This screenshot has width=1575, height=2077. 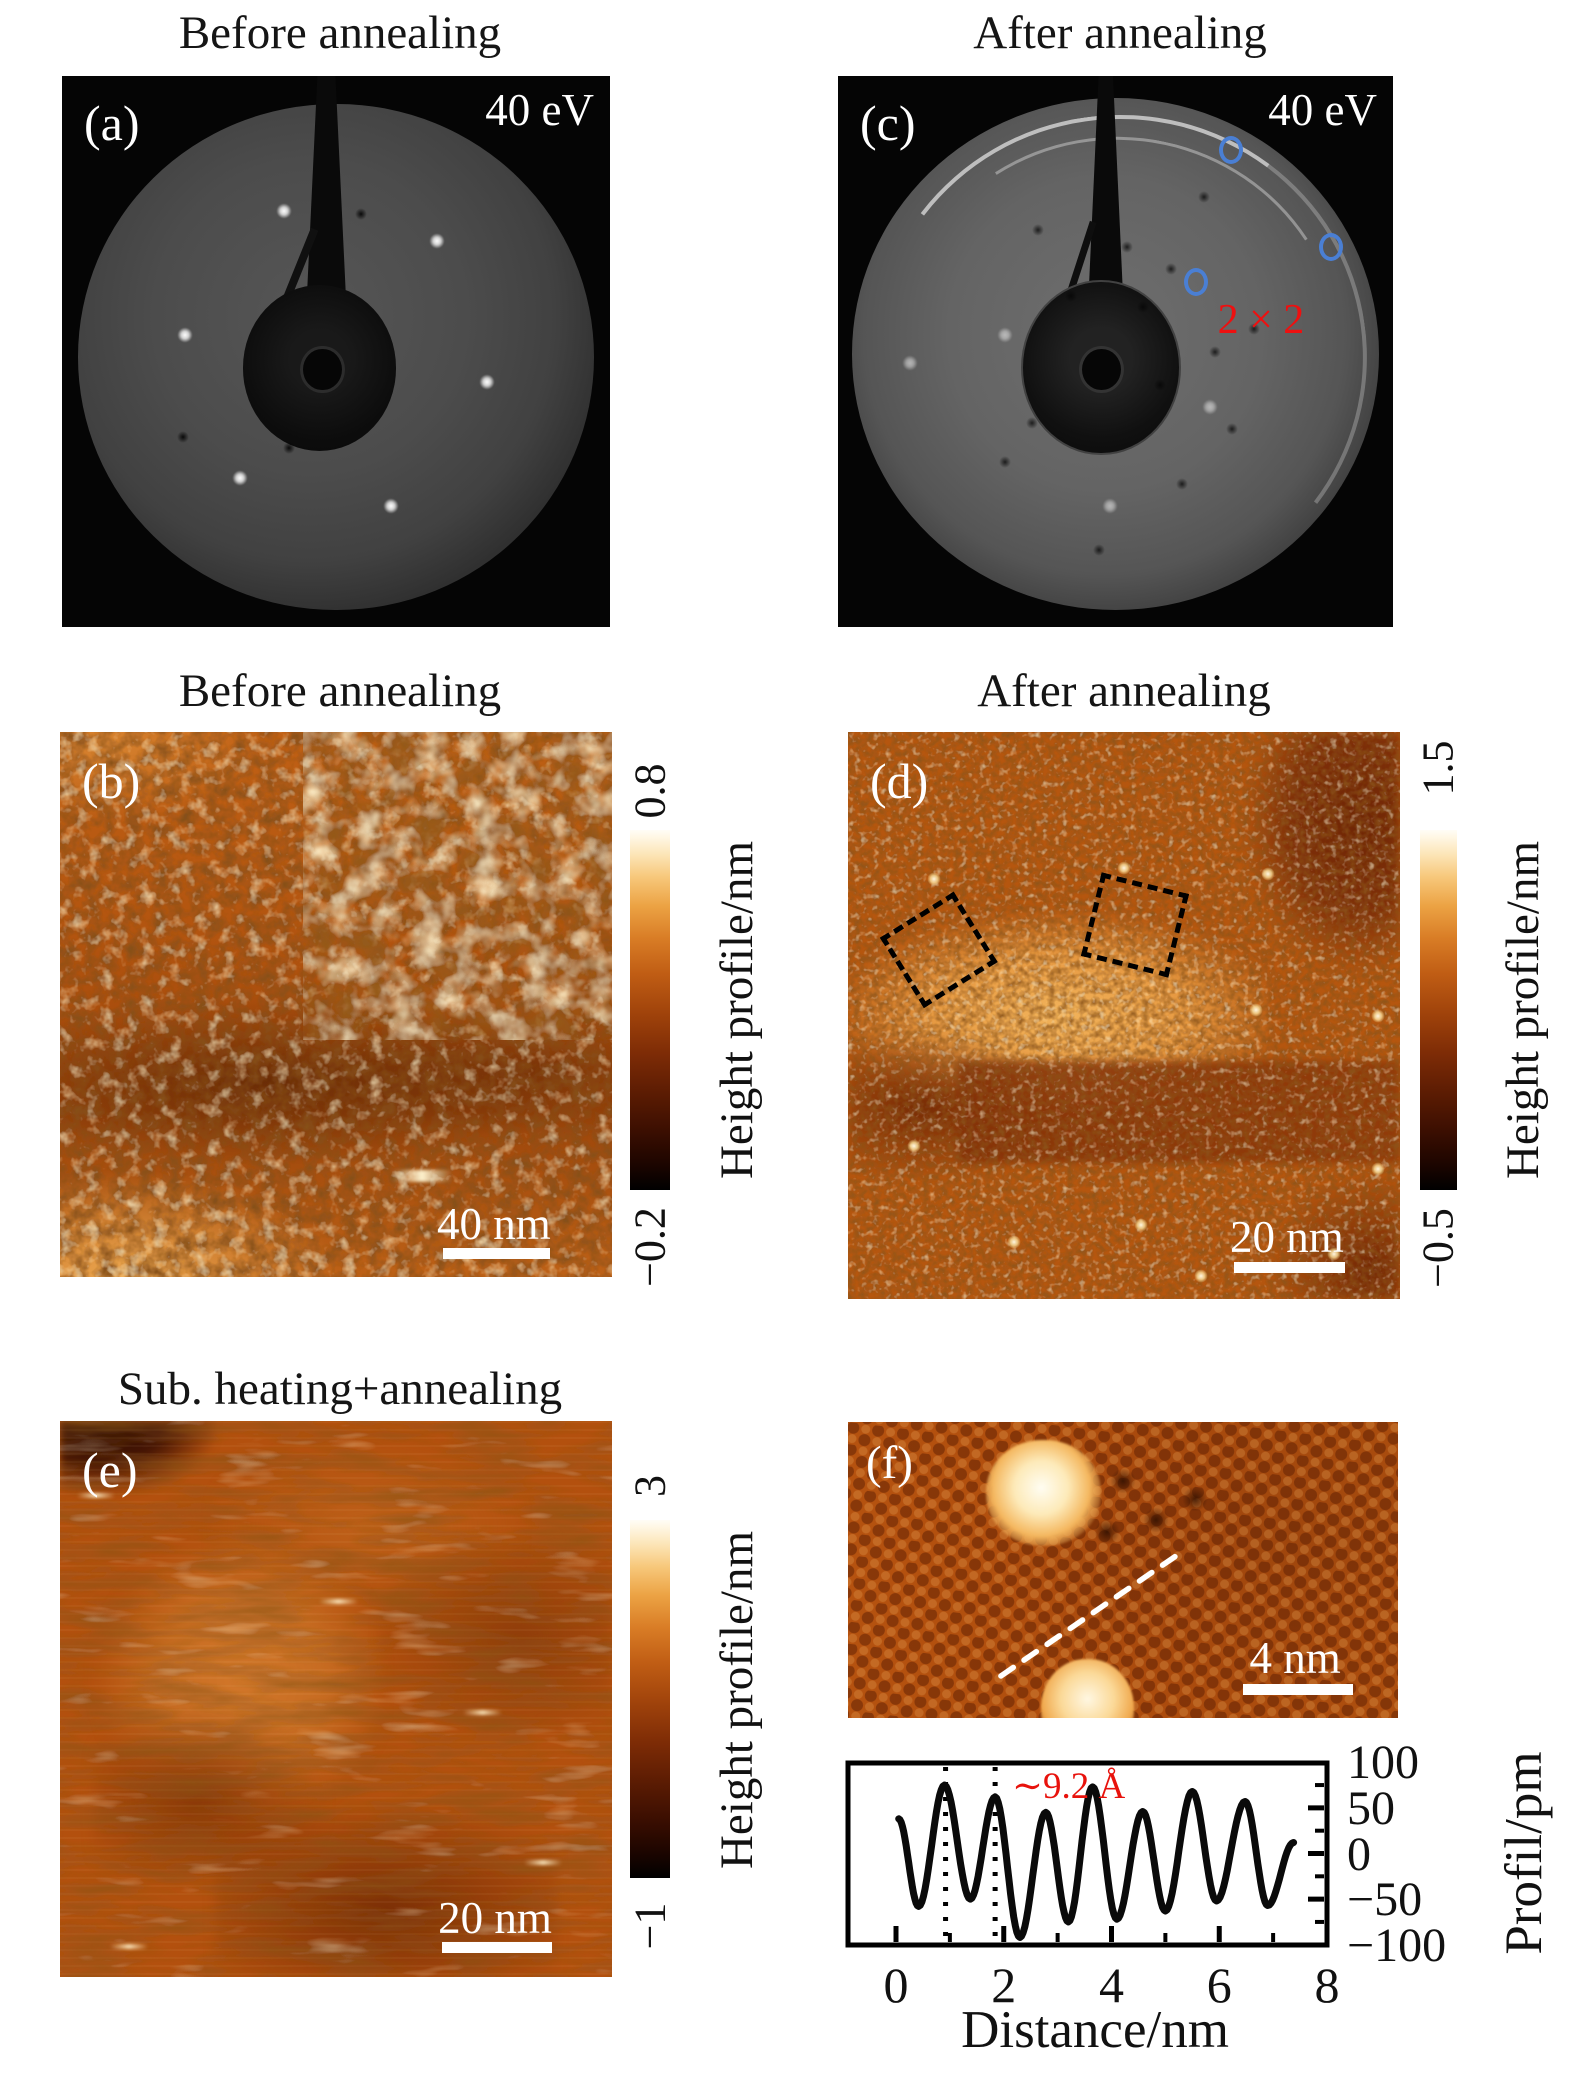 What do you see at coordinates (1524, 1853) in the screenshot?
I see `profile-y-axis-label: Profil/pm` at bounding box center [1524, 1853].